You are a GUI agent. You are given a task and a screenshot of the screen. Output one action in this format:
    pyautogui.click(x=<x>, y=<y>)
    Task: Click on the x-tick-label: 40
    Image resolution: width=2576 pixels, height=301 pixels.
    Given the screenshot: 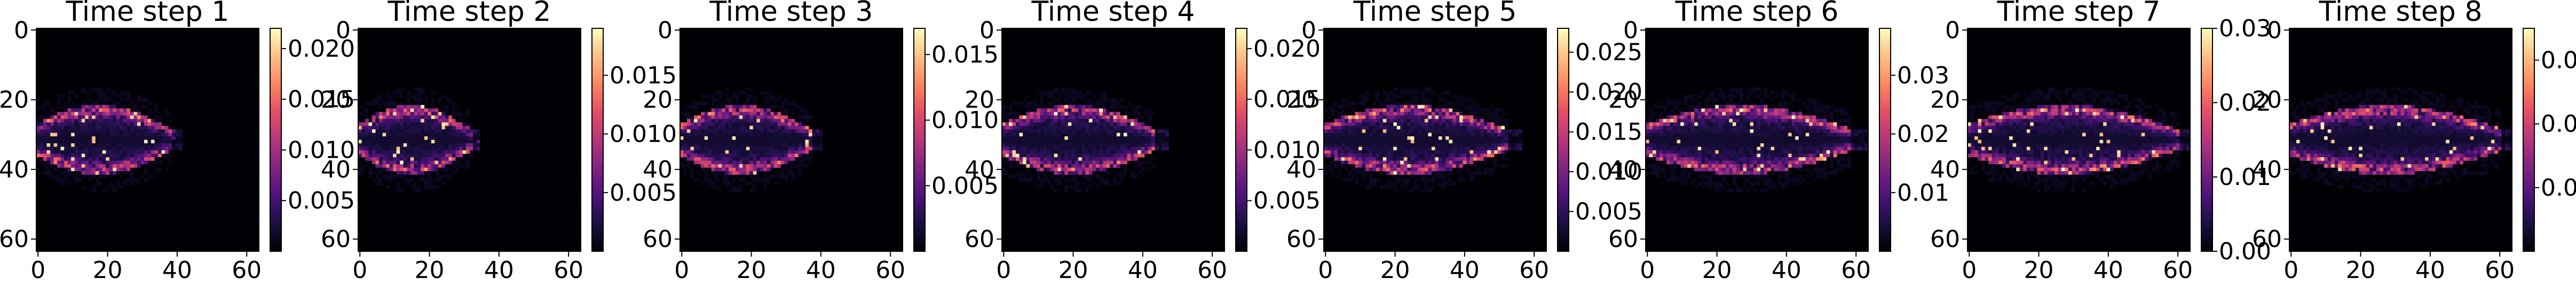 What is the action you would take?
    pyautogui.click(x=1143, y=270)
    